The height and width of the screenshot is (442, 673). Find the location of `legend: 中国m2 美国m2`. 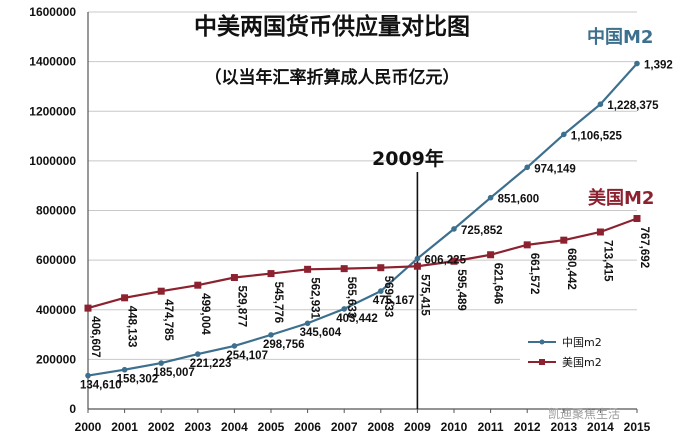

legend: 中国m2 美国m2 is located at coordinates (580, 354).